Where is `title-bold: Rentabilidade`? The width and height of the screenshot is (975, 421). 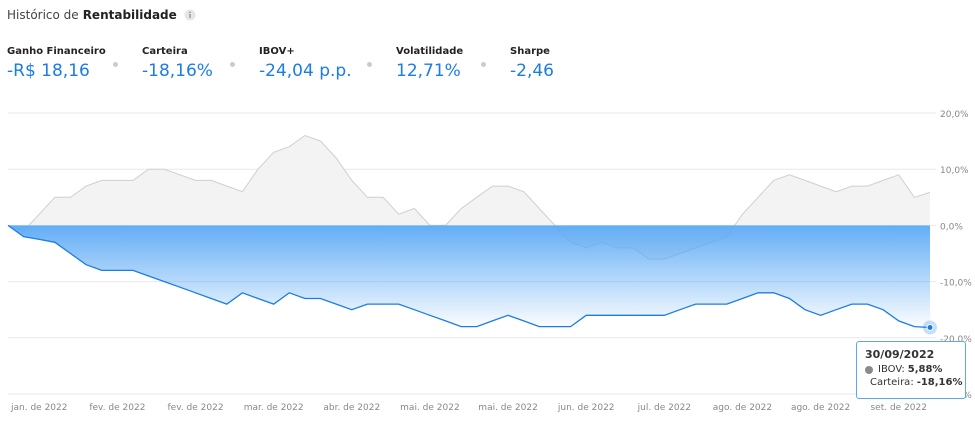 title-bold: Rentabilidade is located at coordinates (129, 15).